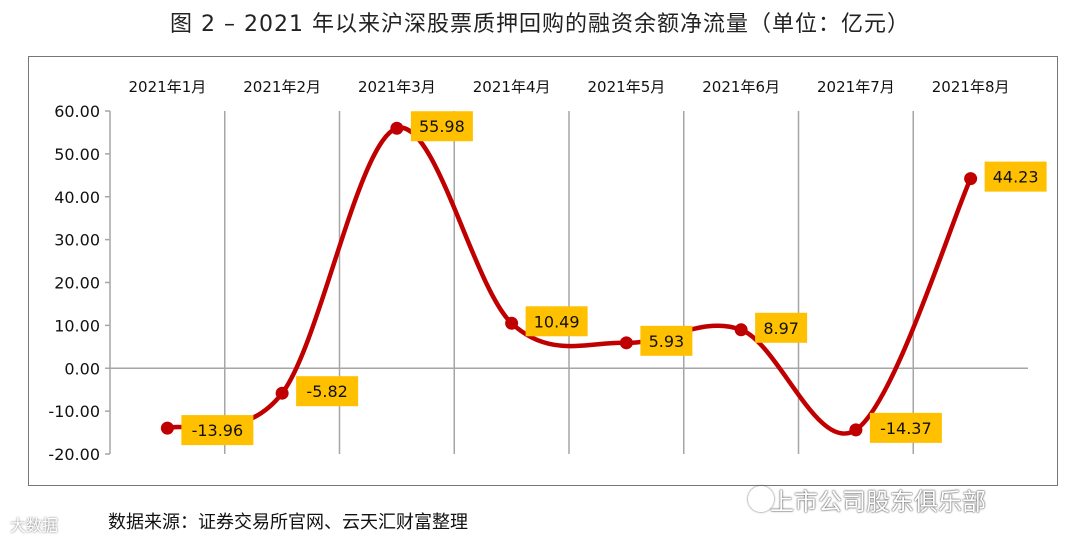 The image size is (1080, 543). Describe the element at coordinates (82, 368) in the screenshot. I see `y-tick-label: 0.00` at that location.